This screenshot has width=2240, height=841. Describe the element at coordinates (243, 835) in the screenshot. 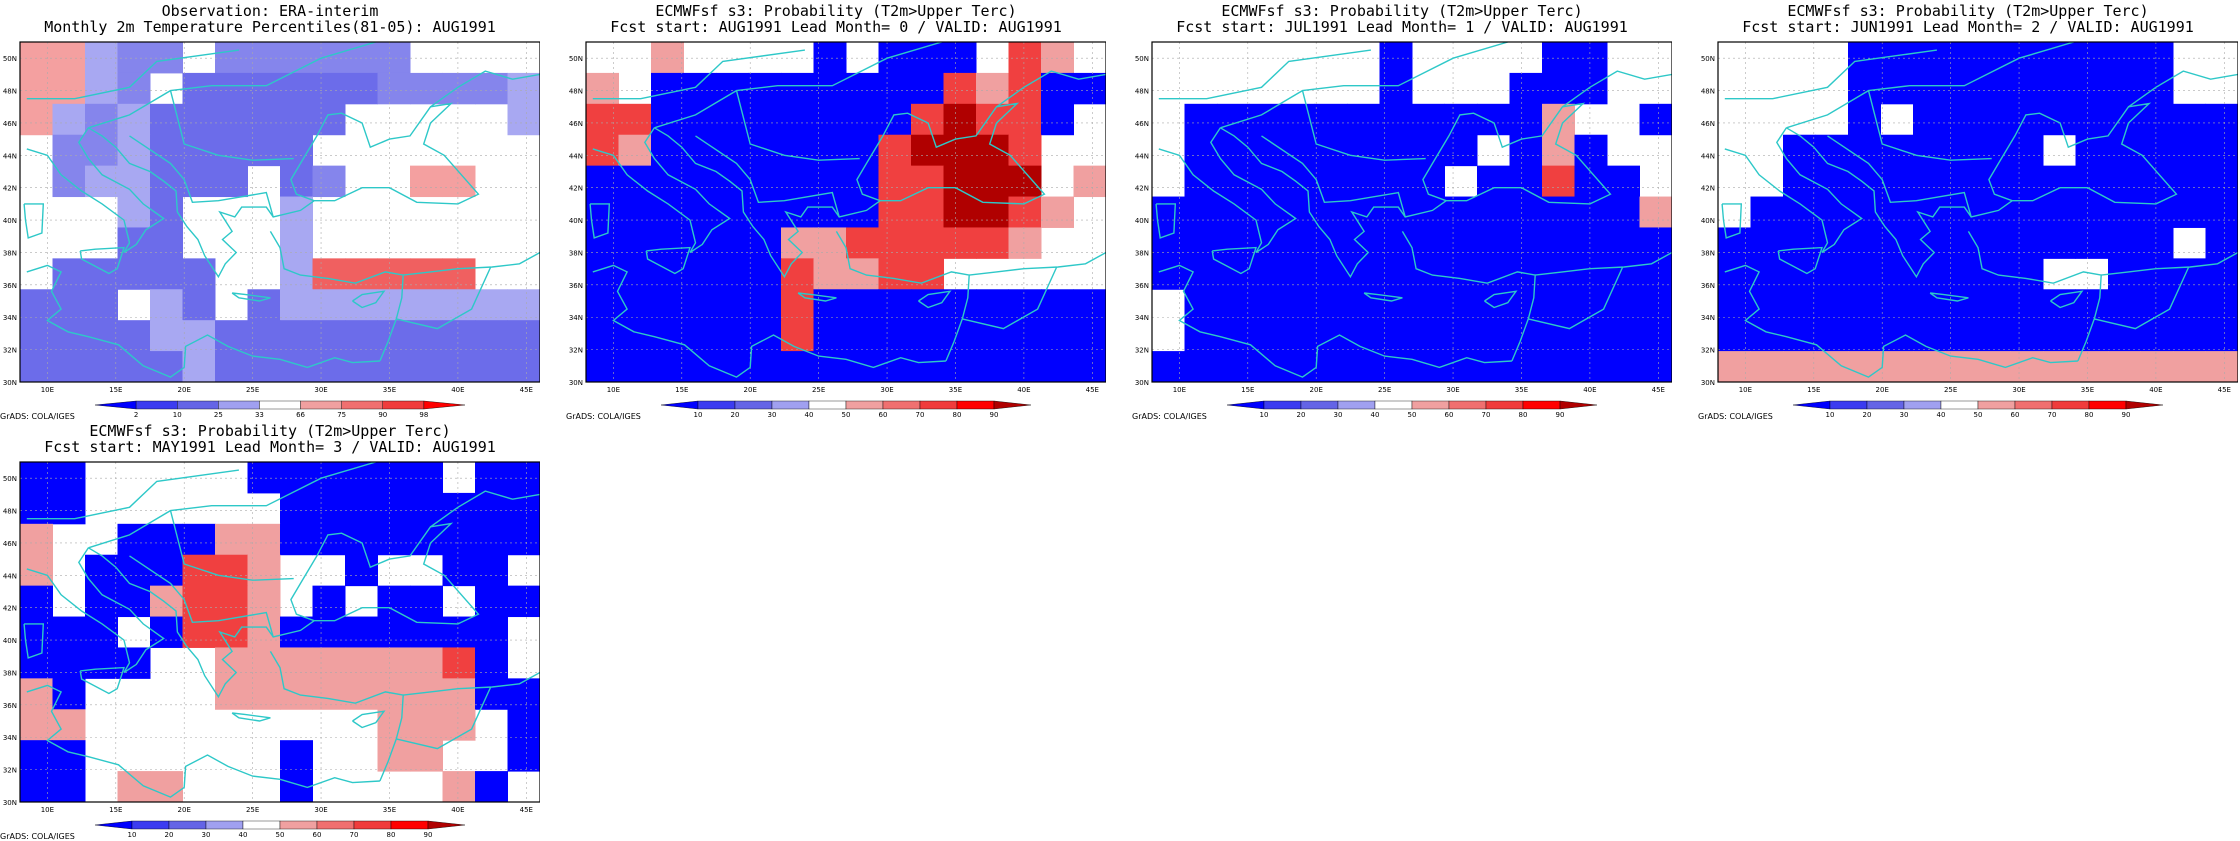

I see `colorbar-label: 40` at that location.